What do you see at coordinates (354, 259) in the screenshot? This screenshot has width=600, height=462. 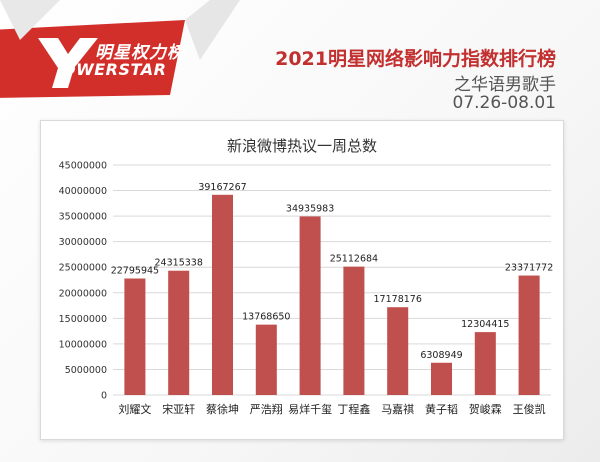 I see `bar-value-label: 25112684` at bounding box center [354, 259].